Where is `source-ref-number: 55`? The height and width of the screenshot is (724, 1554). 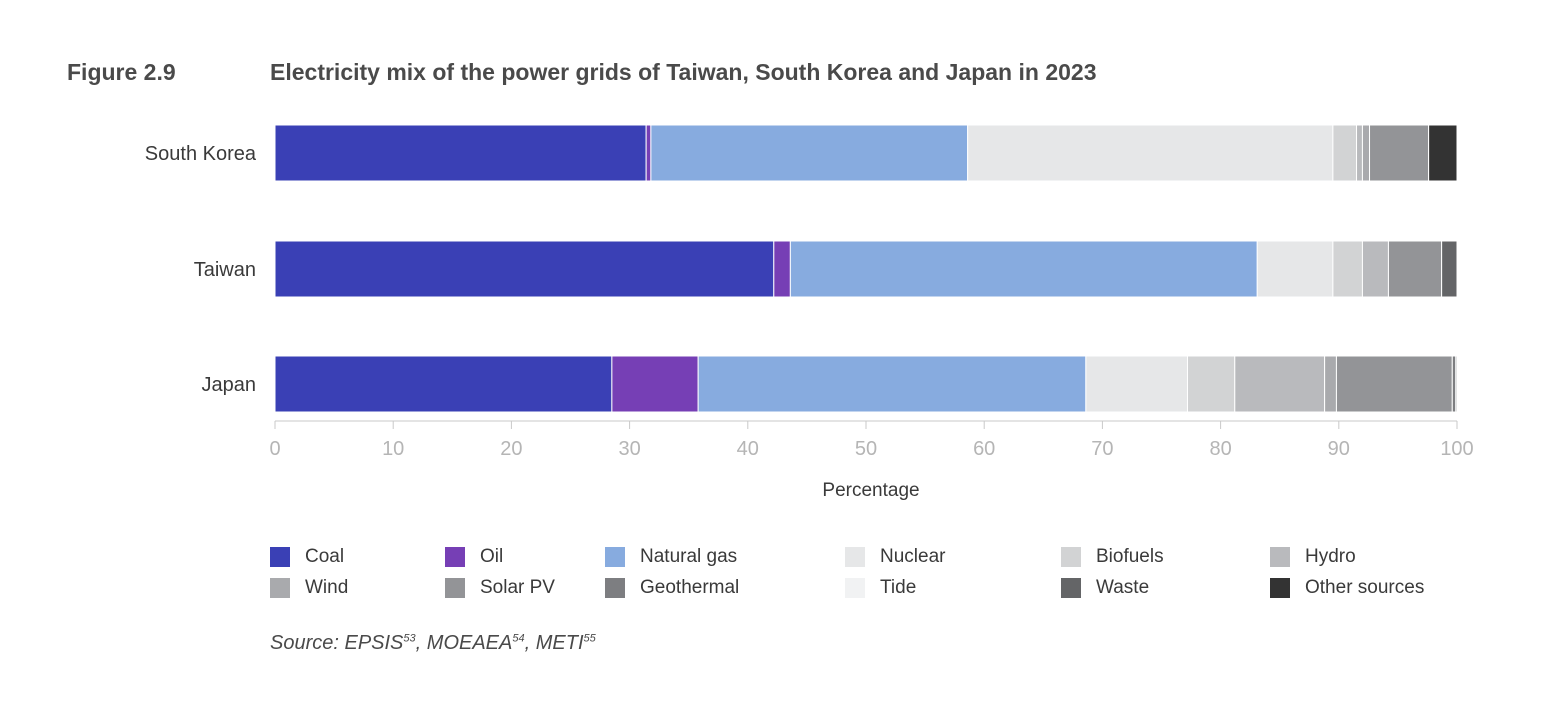
source-ref-number: 55 is located at coordinates (589, 638).